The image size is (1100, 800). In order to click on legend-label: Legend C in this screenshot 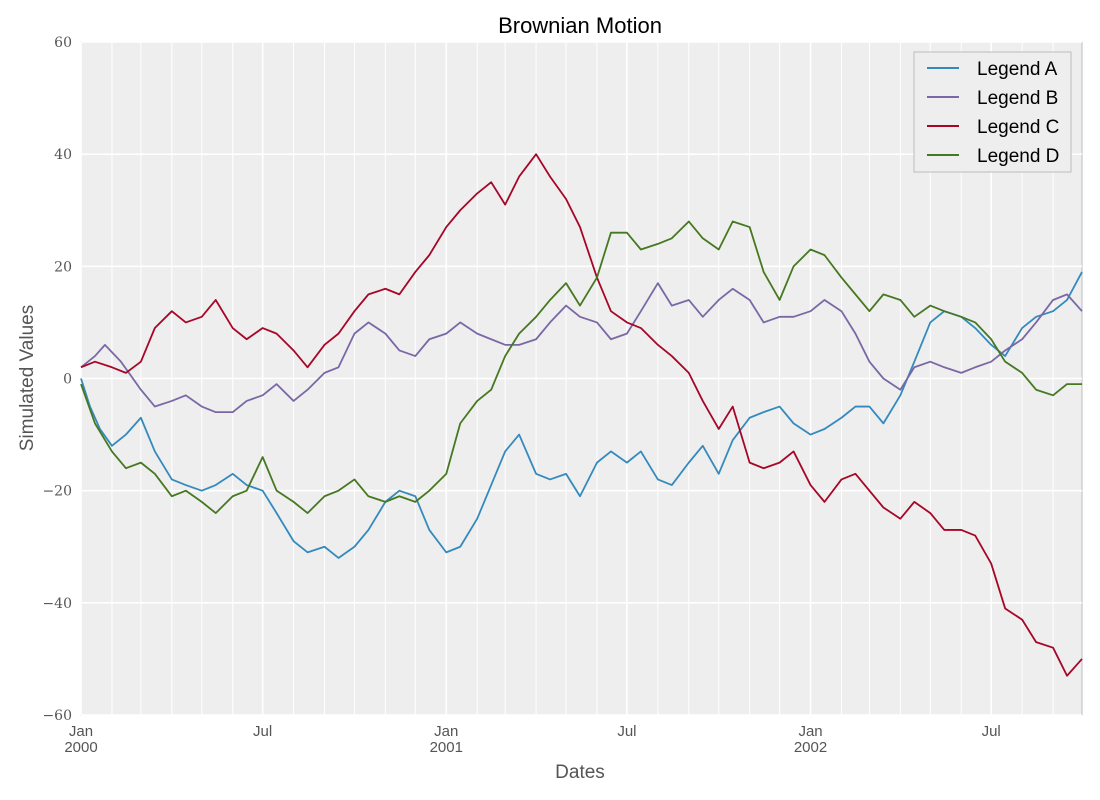, I will do `click(1018, 127)`.